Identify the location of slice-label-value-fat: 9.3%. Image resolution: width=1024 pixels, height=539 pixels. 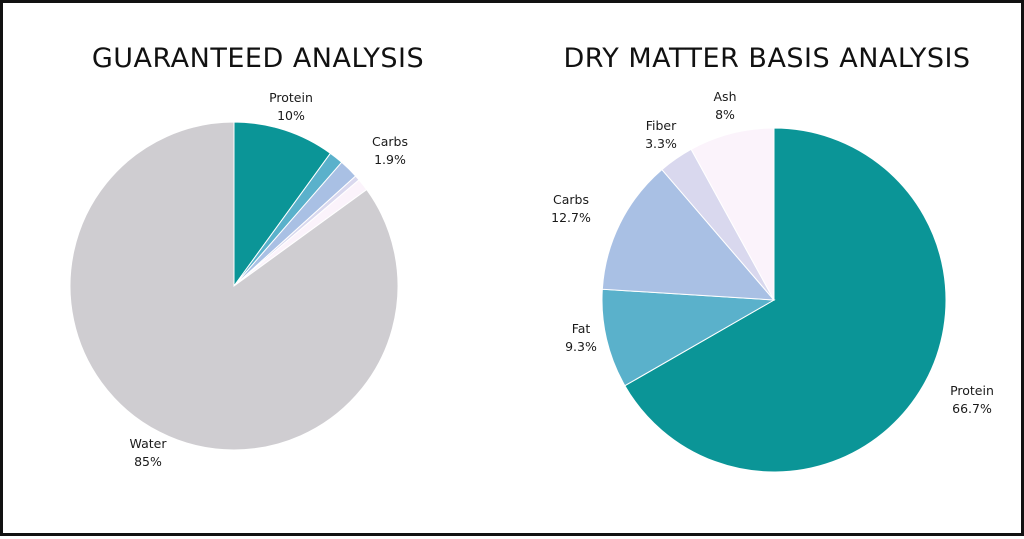
(581, 346).